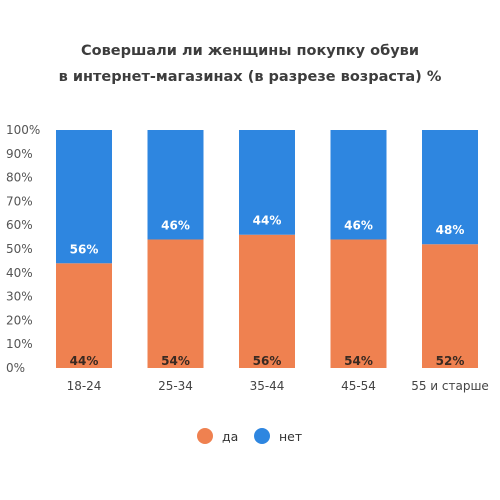 Image resolution: width=500 pixels, height=500 pixels. Describe the element at coordinates (358, 386) in the screenshot. I see `x-tick-label: 45-54` at that location.